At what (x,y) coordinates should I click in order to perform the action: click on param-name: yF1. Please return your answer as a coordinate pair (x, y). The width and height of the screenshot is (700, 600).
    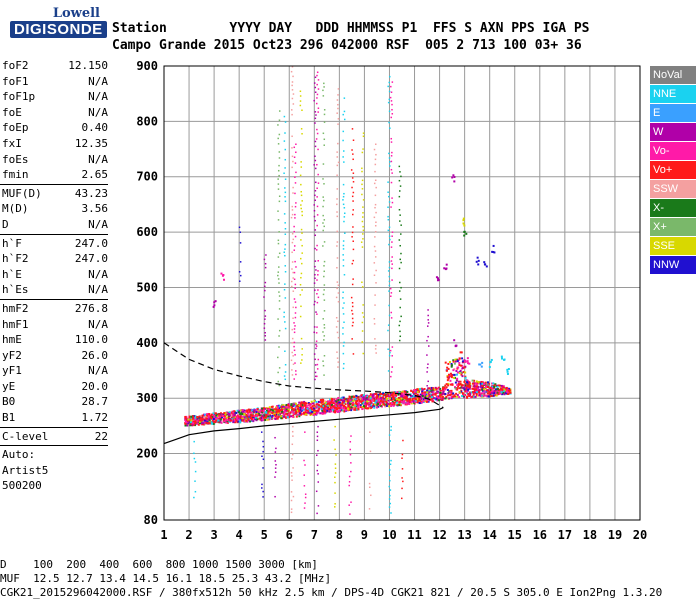
    Looking at the image, I should click on (12, 371).